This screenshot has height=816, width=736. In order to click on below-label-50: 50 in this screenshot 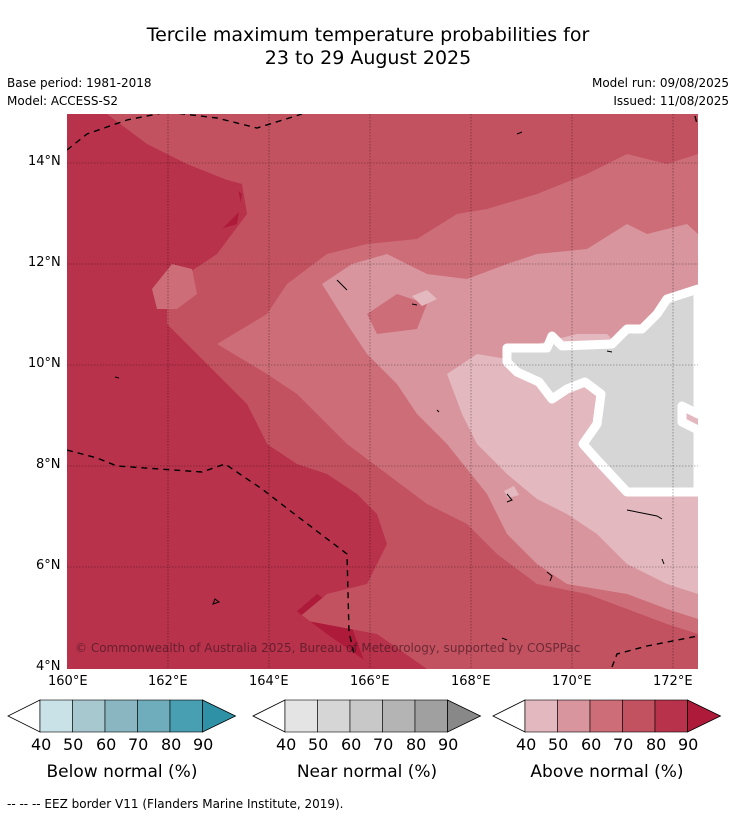, I will do `click(73, 744)`.